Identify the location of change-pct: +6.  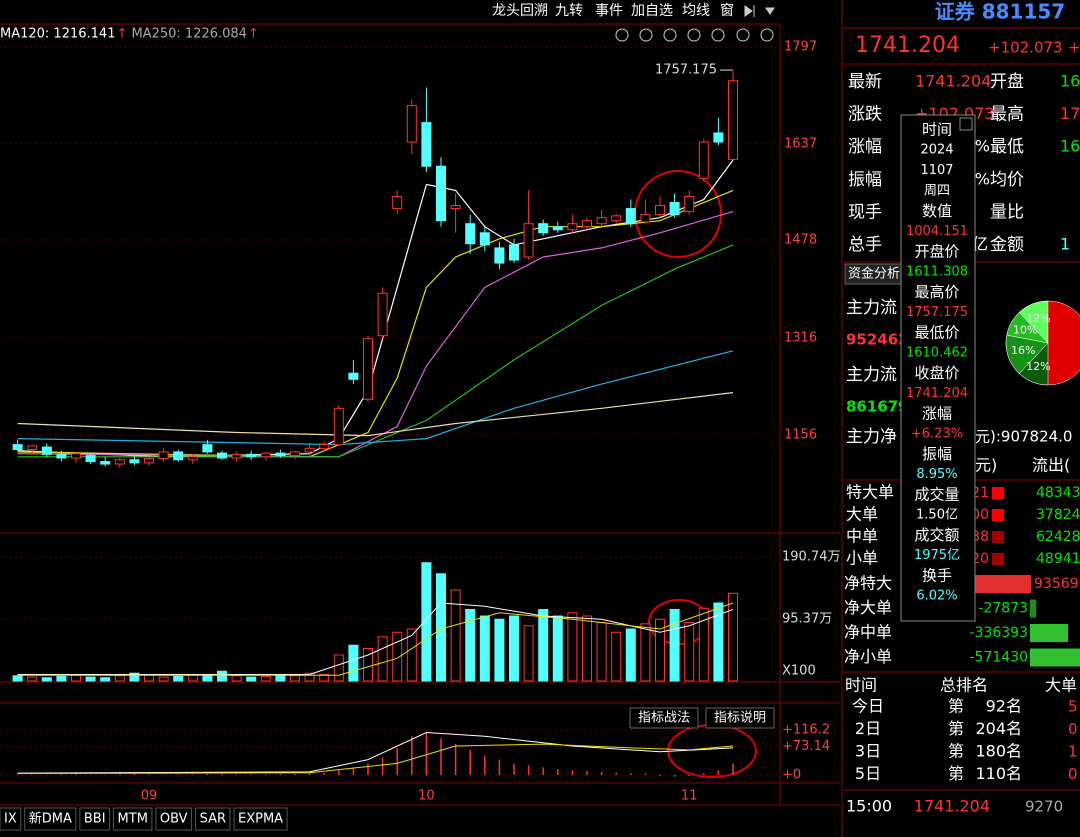
(1074, 48).